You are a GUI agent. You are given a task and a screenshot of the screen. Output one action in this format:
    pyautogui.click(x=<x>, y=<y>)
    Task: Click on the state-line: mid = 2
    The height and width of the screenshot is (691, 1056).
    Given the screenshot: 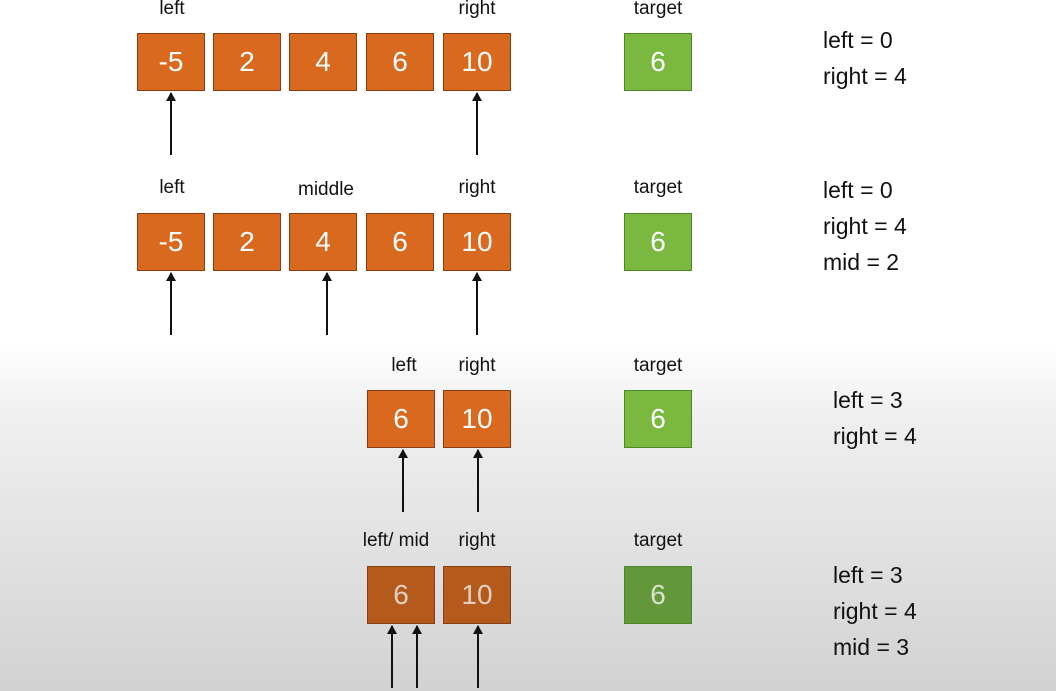 What is the action you would take?
    pyautogui.click(x=861, y=262)
    